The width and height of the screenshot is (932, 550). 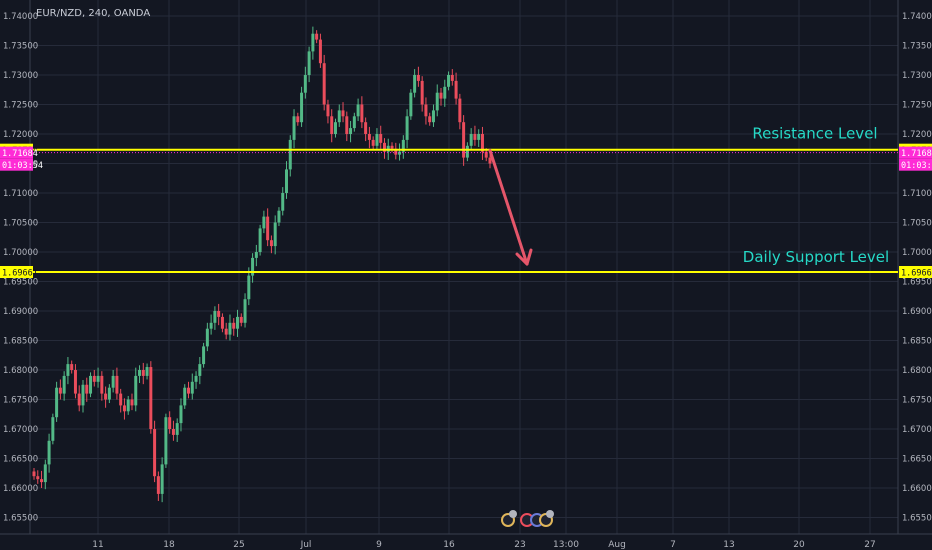 I want to click on y-tick-label-right: 1.70500, so click(x=917, y=224).